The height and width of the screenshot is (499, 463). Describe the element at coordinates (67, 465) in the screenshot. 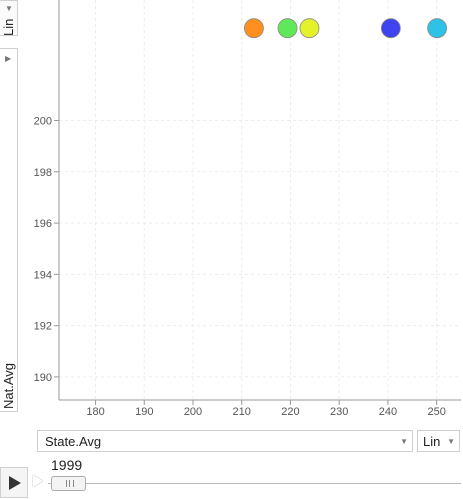

I see `year-label: 1999` at that location.